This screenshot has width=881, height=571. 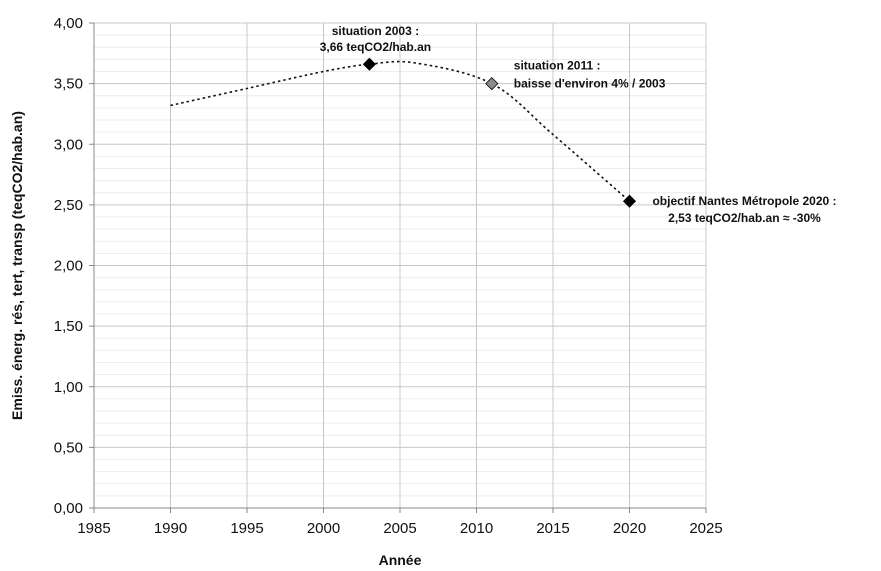 I want to click on trend-curve, so click(x=400, y=131).